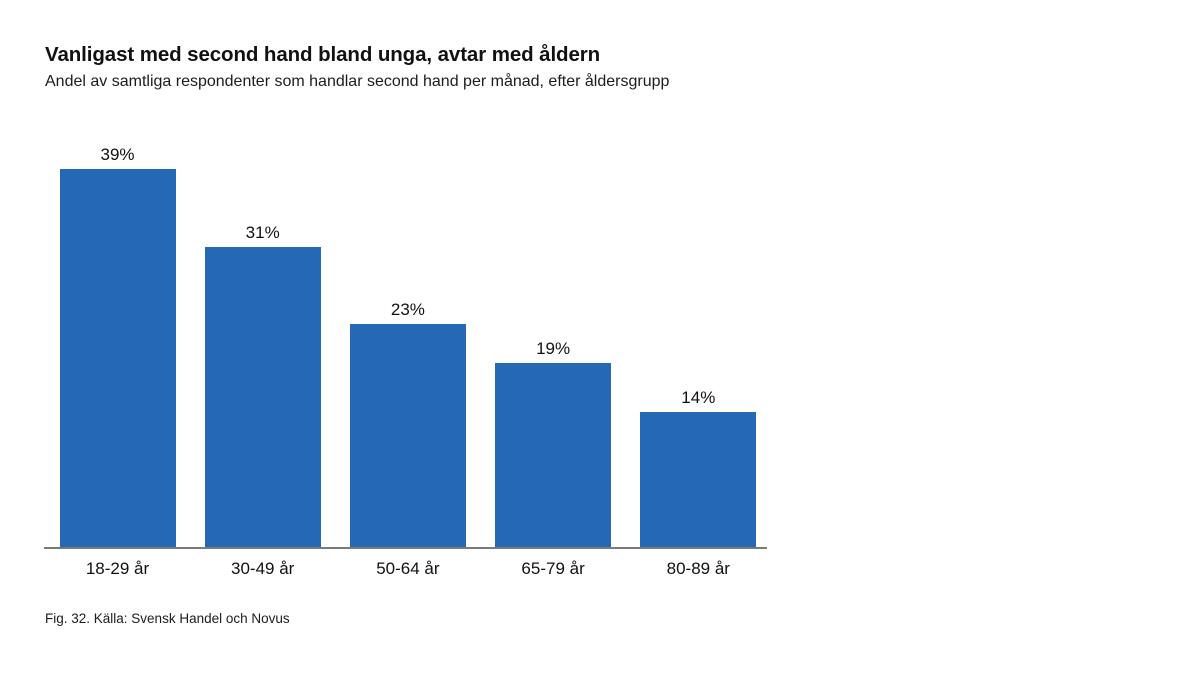 The image size is (1200, 675). What do you see at coordinates (263, 568) in the screenshot?
I see `x-axis-tick-label: 30-49 år` at bounding box center [263, 568].